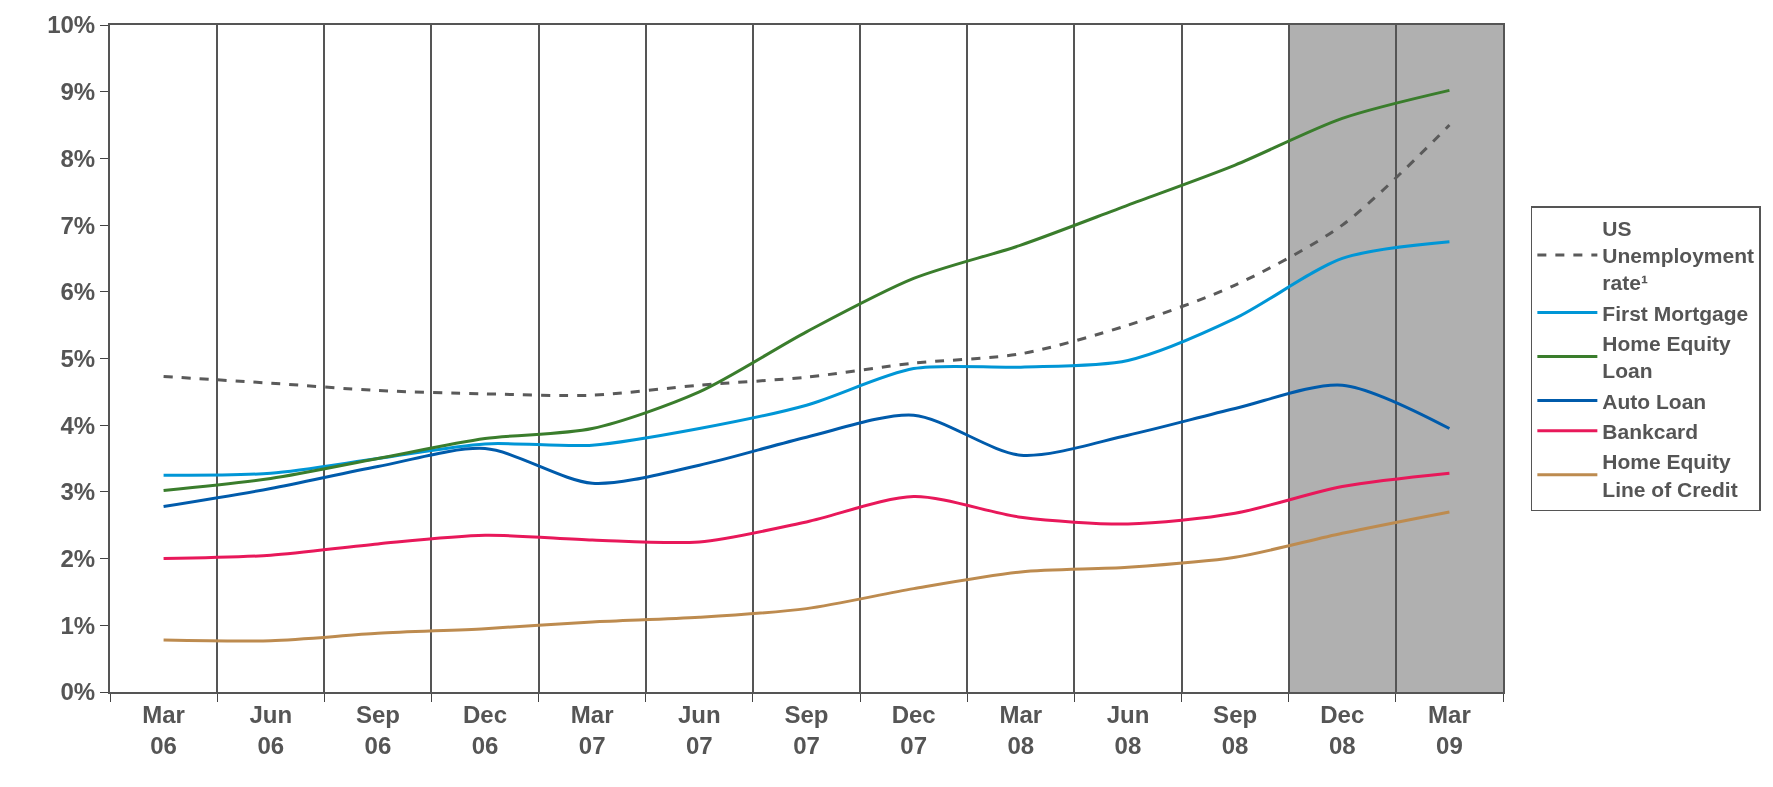 The image size is (1773, 787). I want to click on y-tick-label: 5%, so click(78, 358).